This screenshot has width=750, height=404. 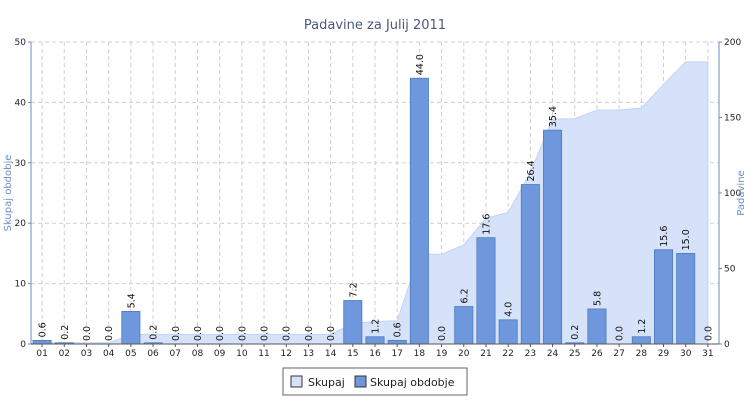 What do you see at coordinates (21, 43) in the screenshot?
I see `y-tick-left-label: 50` at bounding box center [21, 43].